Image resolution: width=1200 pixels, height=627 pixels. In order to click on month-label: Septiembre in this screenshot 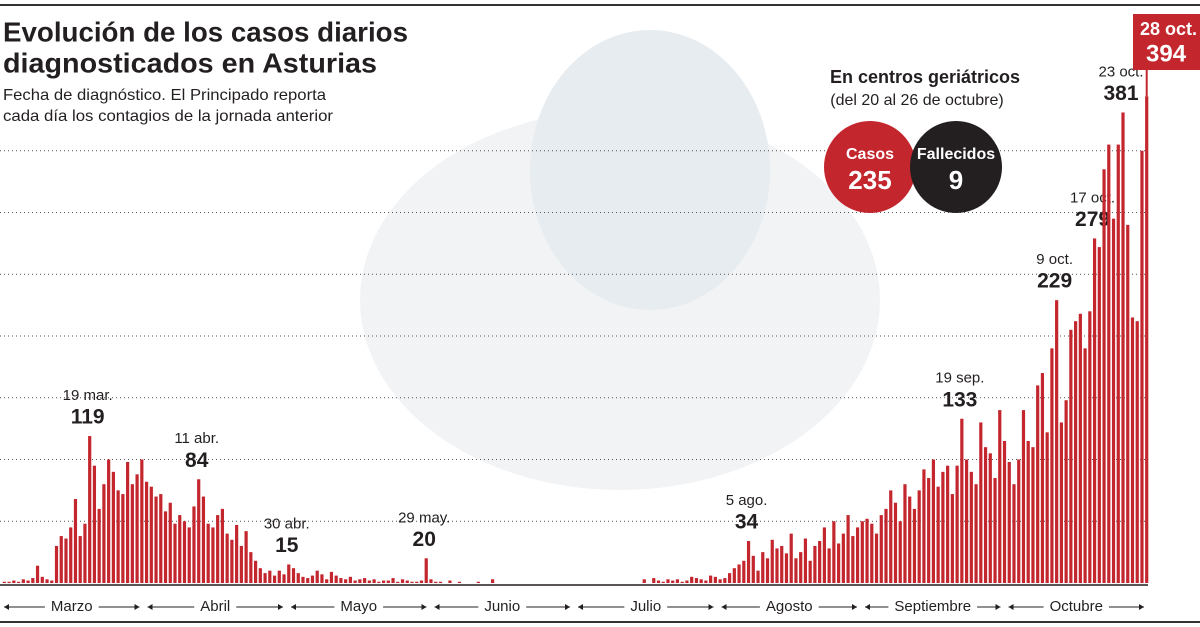, I will do `click(932, 606)`.